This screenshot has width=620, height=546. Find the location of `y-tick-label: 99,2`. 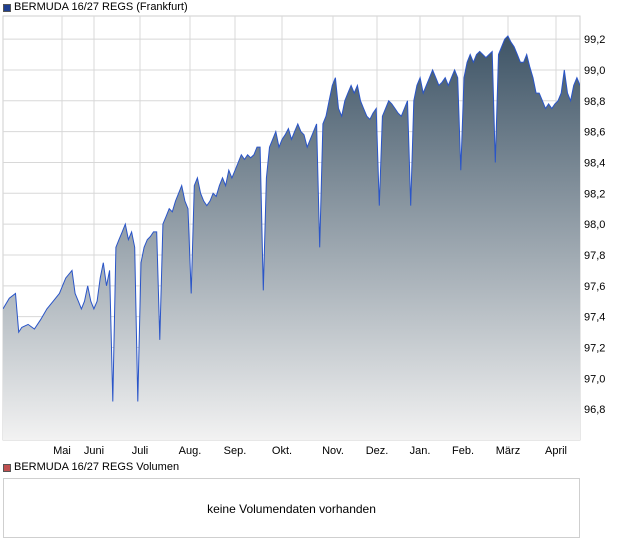

y-tick-label: 99,2 is located at coordinates (594, 40).